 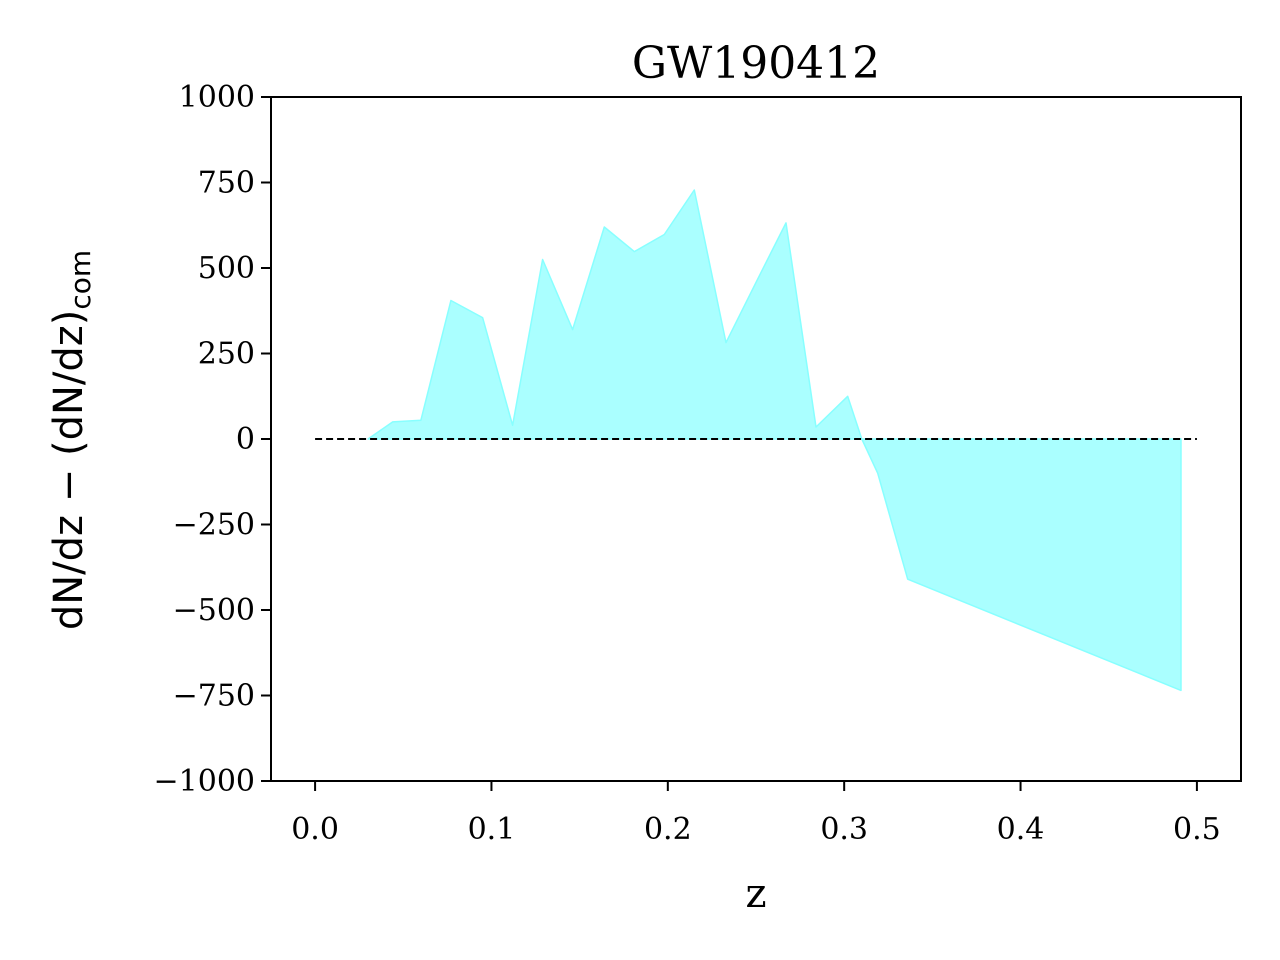 What do you see at coordinates (226, 183) in the screenshot?
I see `y-tick-label: 750` at bounding box center [226, 183].